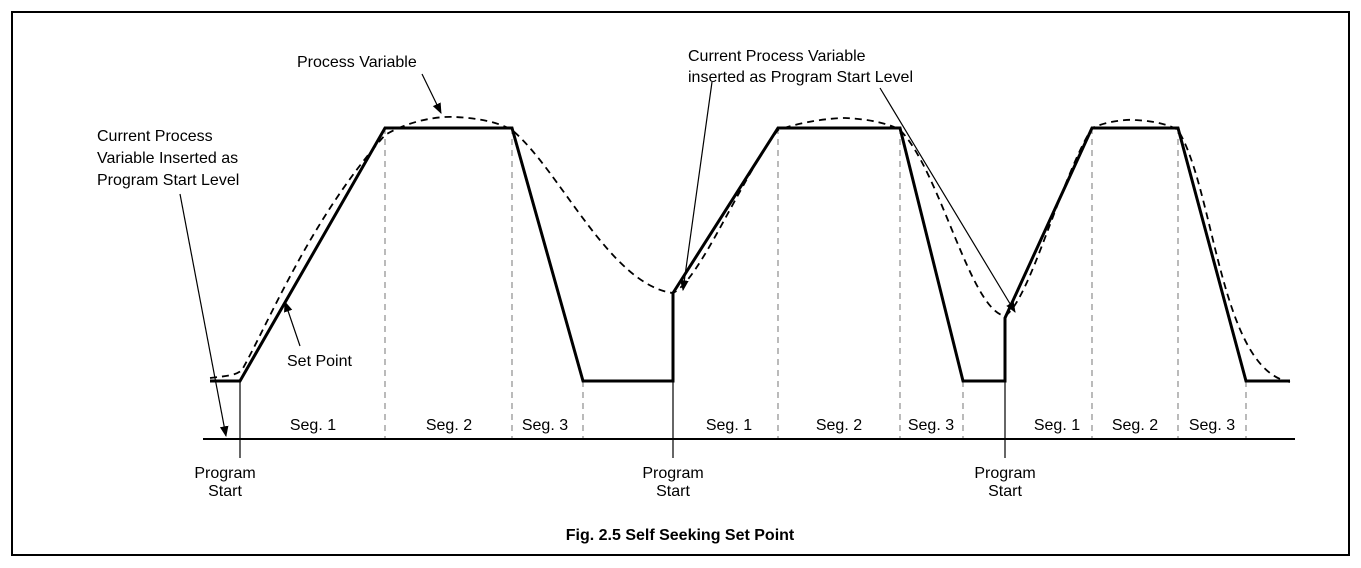  I want to click on program-start-lines, so click(622, 419).